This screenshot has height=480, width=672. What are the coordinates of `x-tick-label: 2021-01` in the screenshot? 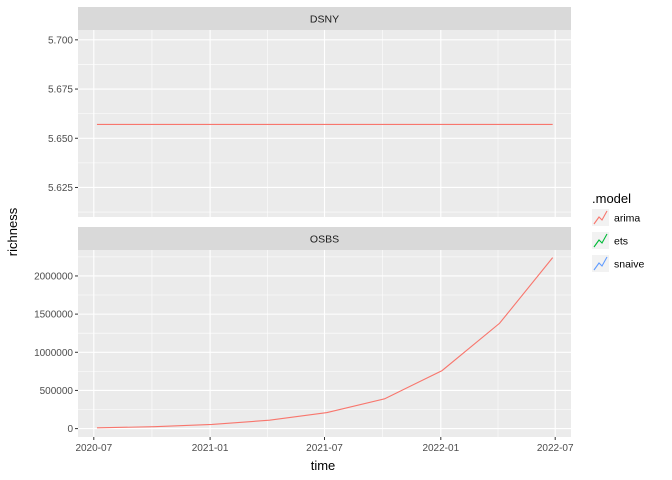 It's located at (210, 448).